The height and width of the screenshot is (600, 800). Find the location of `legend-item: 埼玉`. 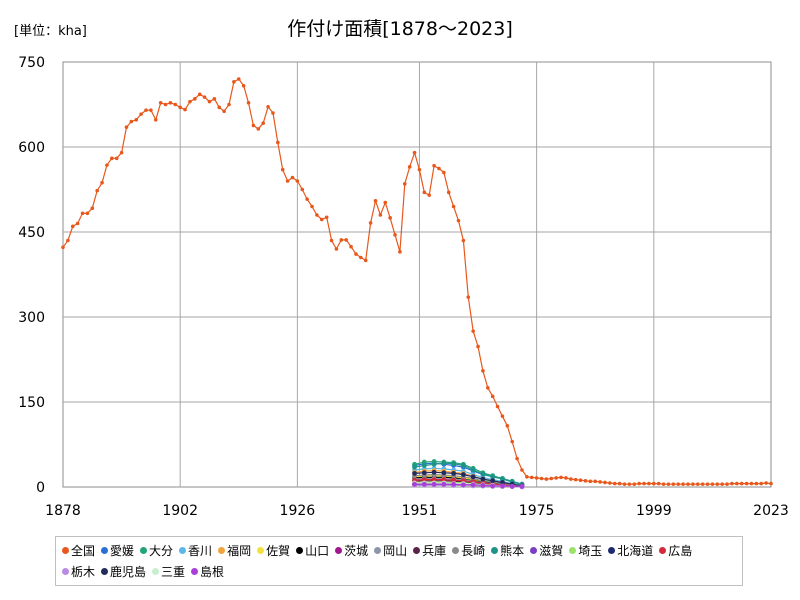

legend-item: 埼玉 is located at coordinates (585, 551).